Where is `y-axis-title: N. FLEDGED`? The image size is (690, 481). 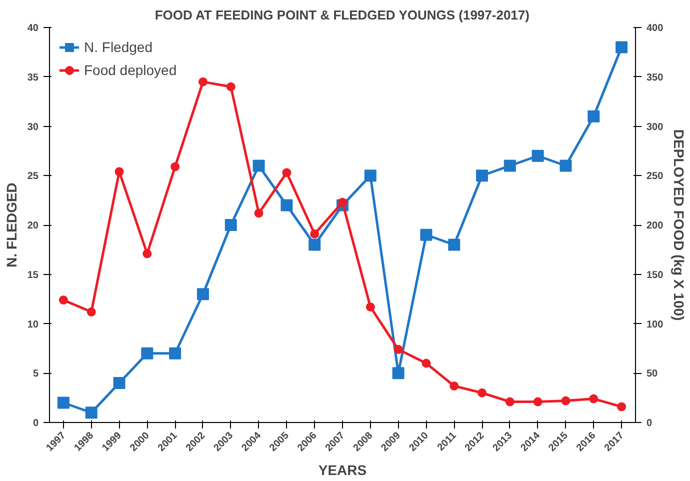
y-axis-title: N. FLEDGED is located at coordinates (11, 225).